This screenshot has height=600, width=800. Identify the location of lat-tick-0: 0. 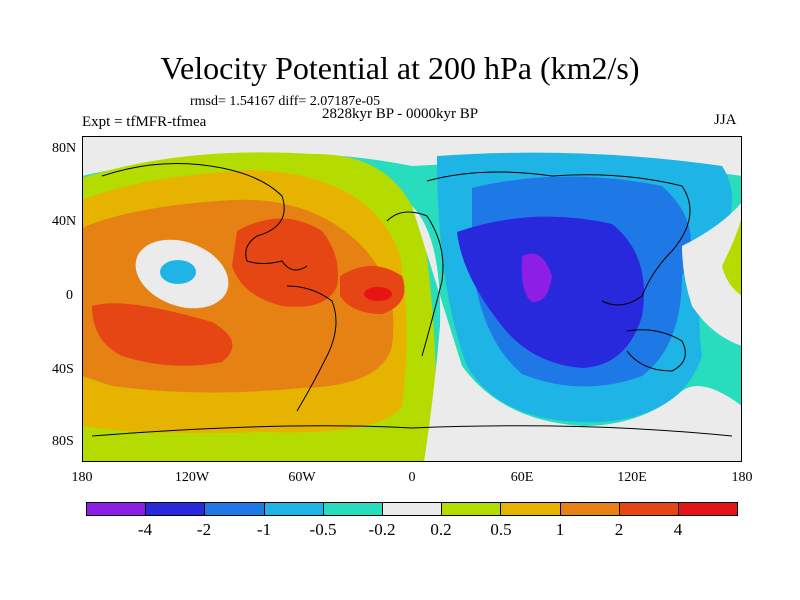
(69, 295).